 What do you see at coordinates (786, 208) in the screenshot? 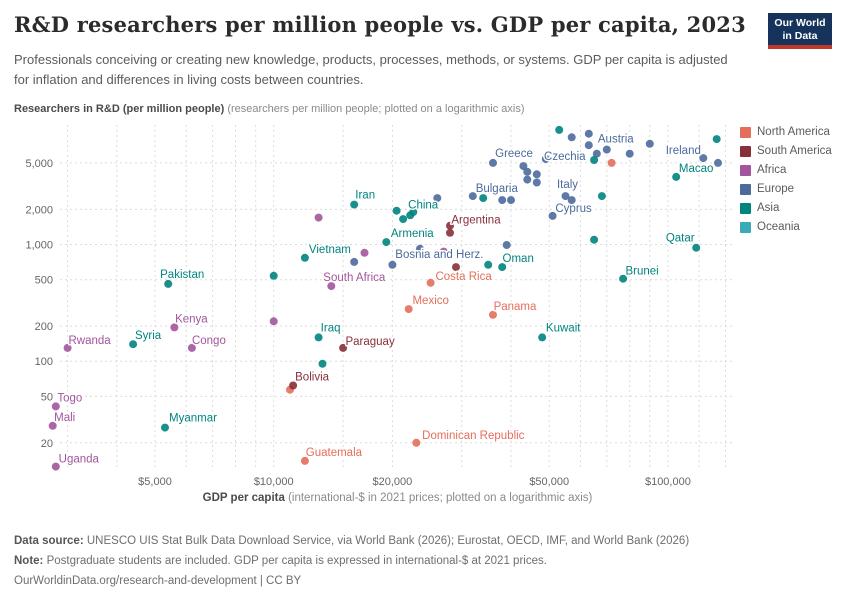
I see `legend-item-asia: Asia` at bounding box center [786, 208].